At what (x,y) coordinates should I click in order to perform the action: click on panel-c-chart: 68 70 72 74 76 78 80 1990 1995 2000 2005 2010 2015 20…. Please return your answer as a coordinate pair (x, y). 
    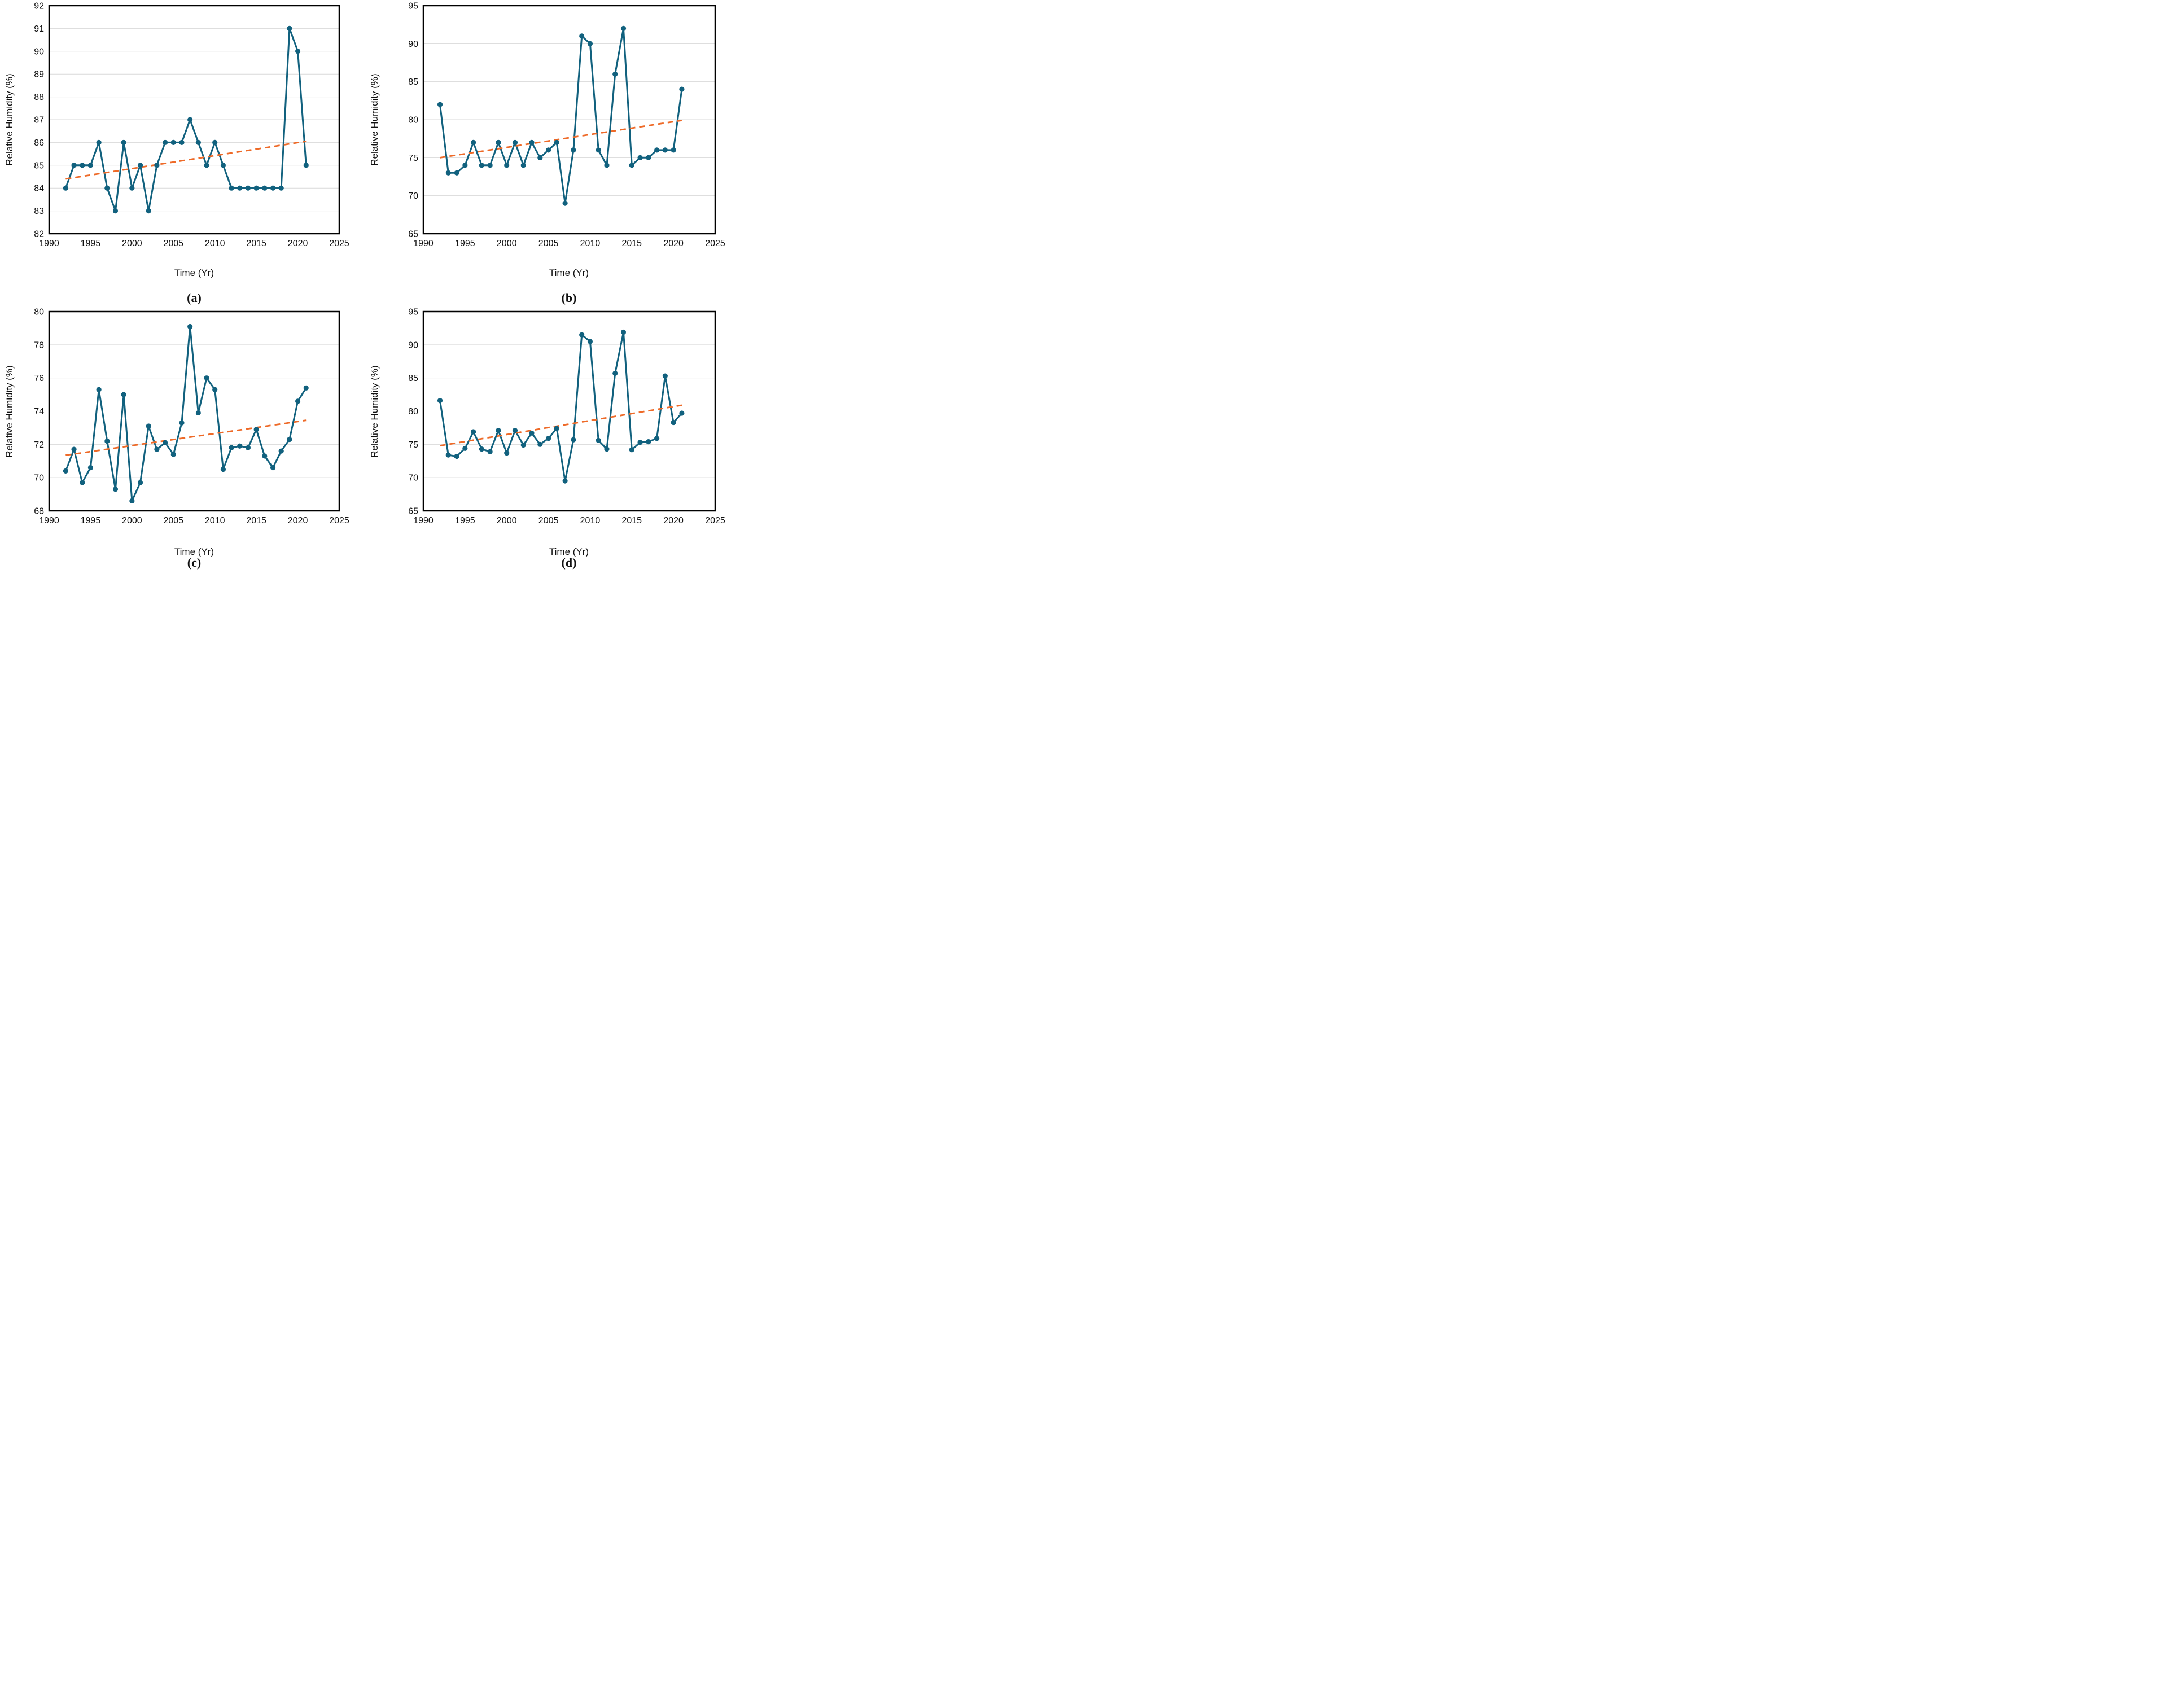
    Looking at the image, I should click on (176, 439).